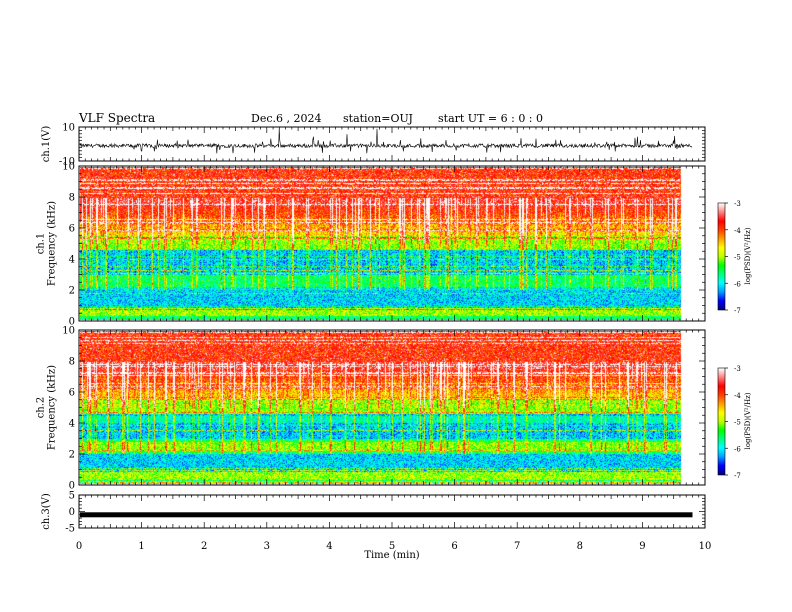 Image resolution: width=792 pixels, height=612 pixels. I want to click on ch1-spectrogram-ytick-label: 10, so click(68, 167).